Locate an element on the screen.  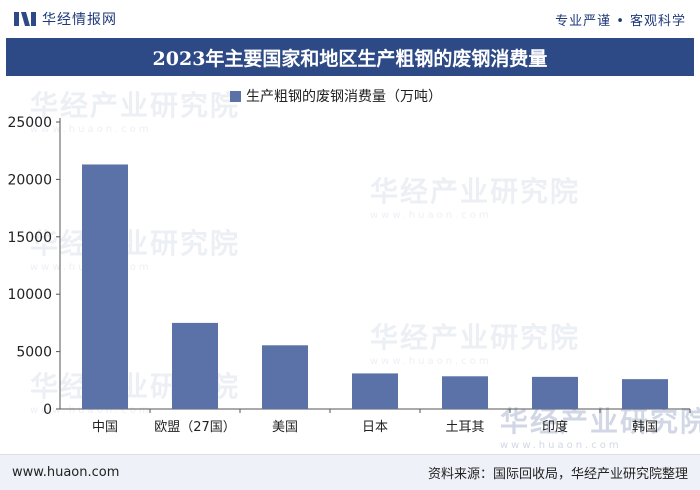
x-tick-label: 日本 is located at coordinates (375, 427).